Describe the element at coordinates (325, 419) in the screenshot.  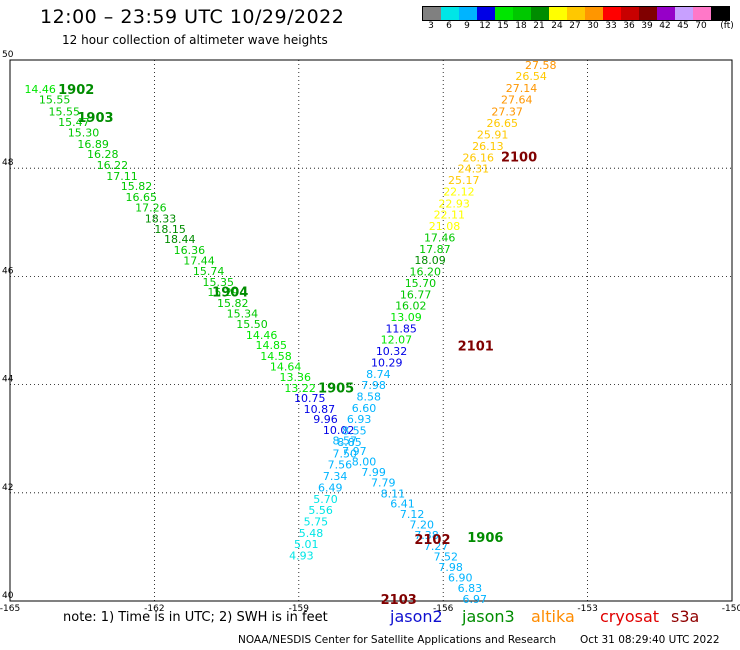
I see `wave-height-point: 9.96` at that location.